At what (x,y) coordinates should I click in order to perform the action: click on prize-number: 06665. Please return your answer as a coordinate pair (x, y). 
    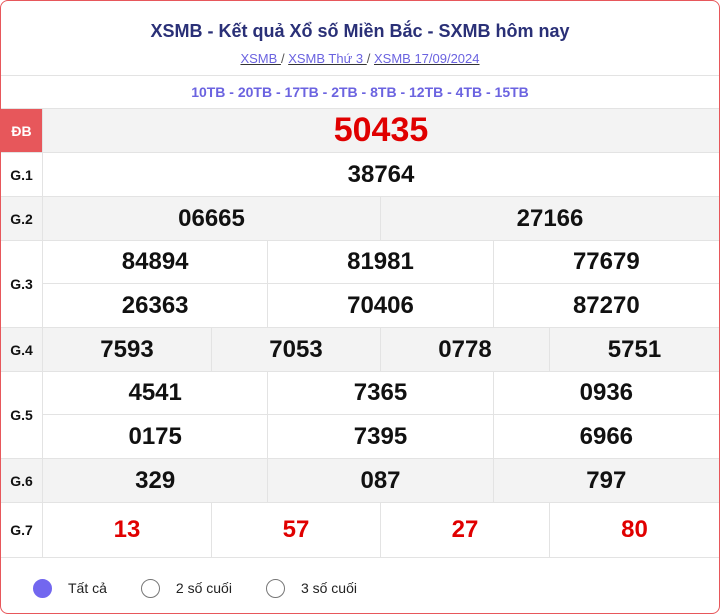
    Looking at the image, I should click on (212, 218).